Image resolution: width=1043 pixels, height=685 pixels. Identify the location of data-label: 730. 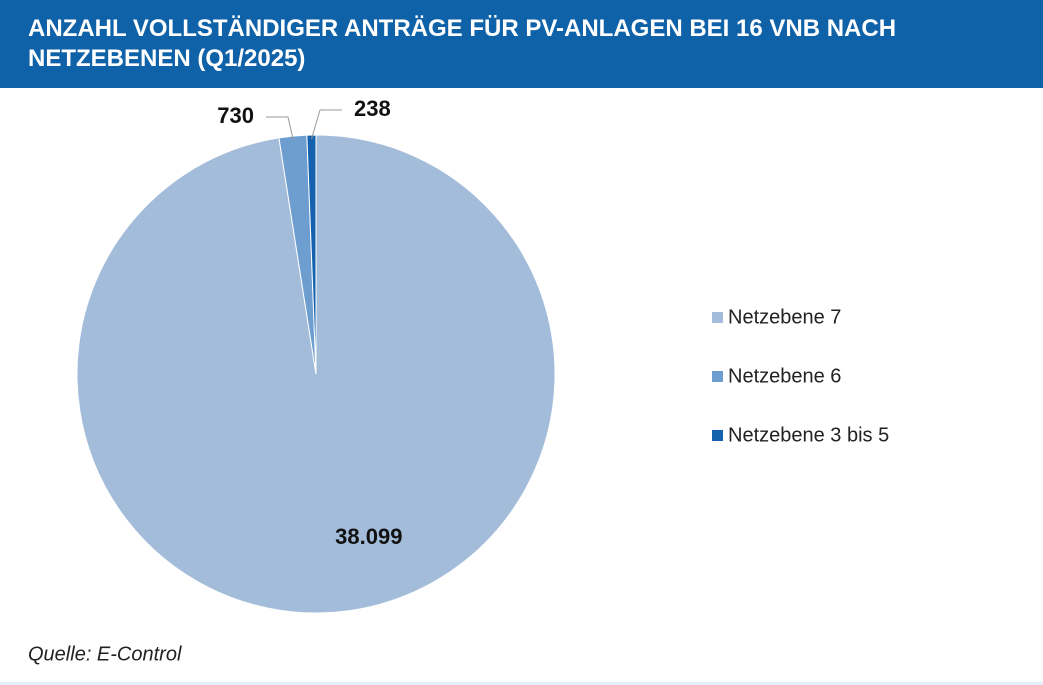
(235, 115).